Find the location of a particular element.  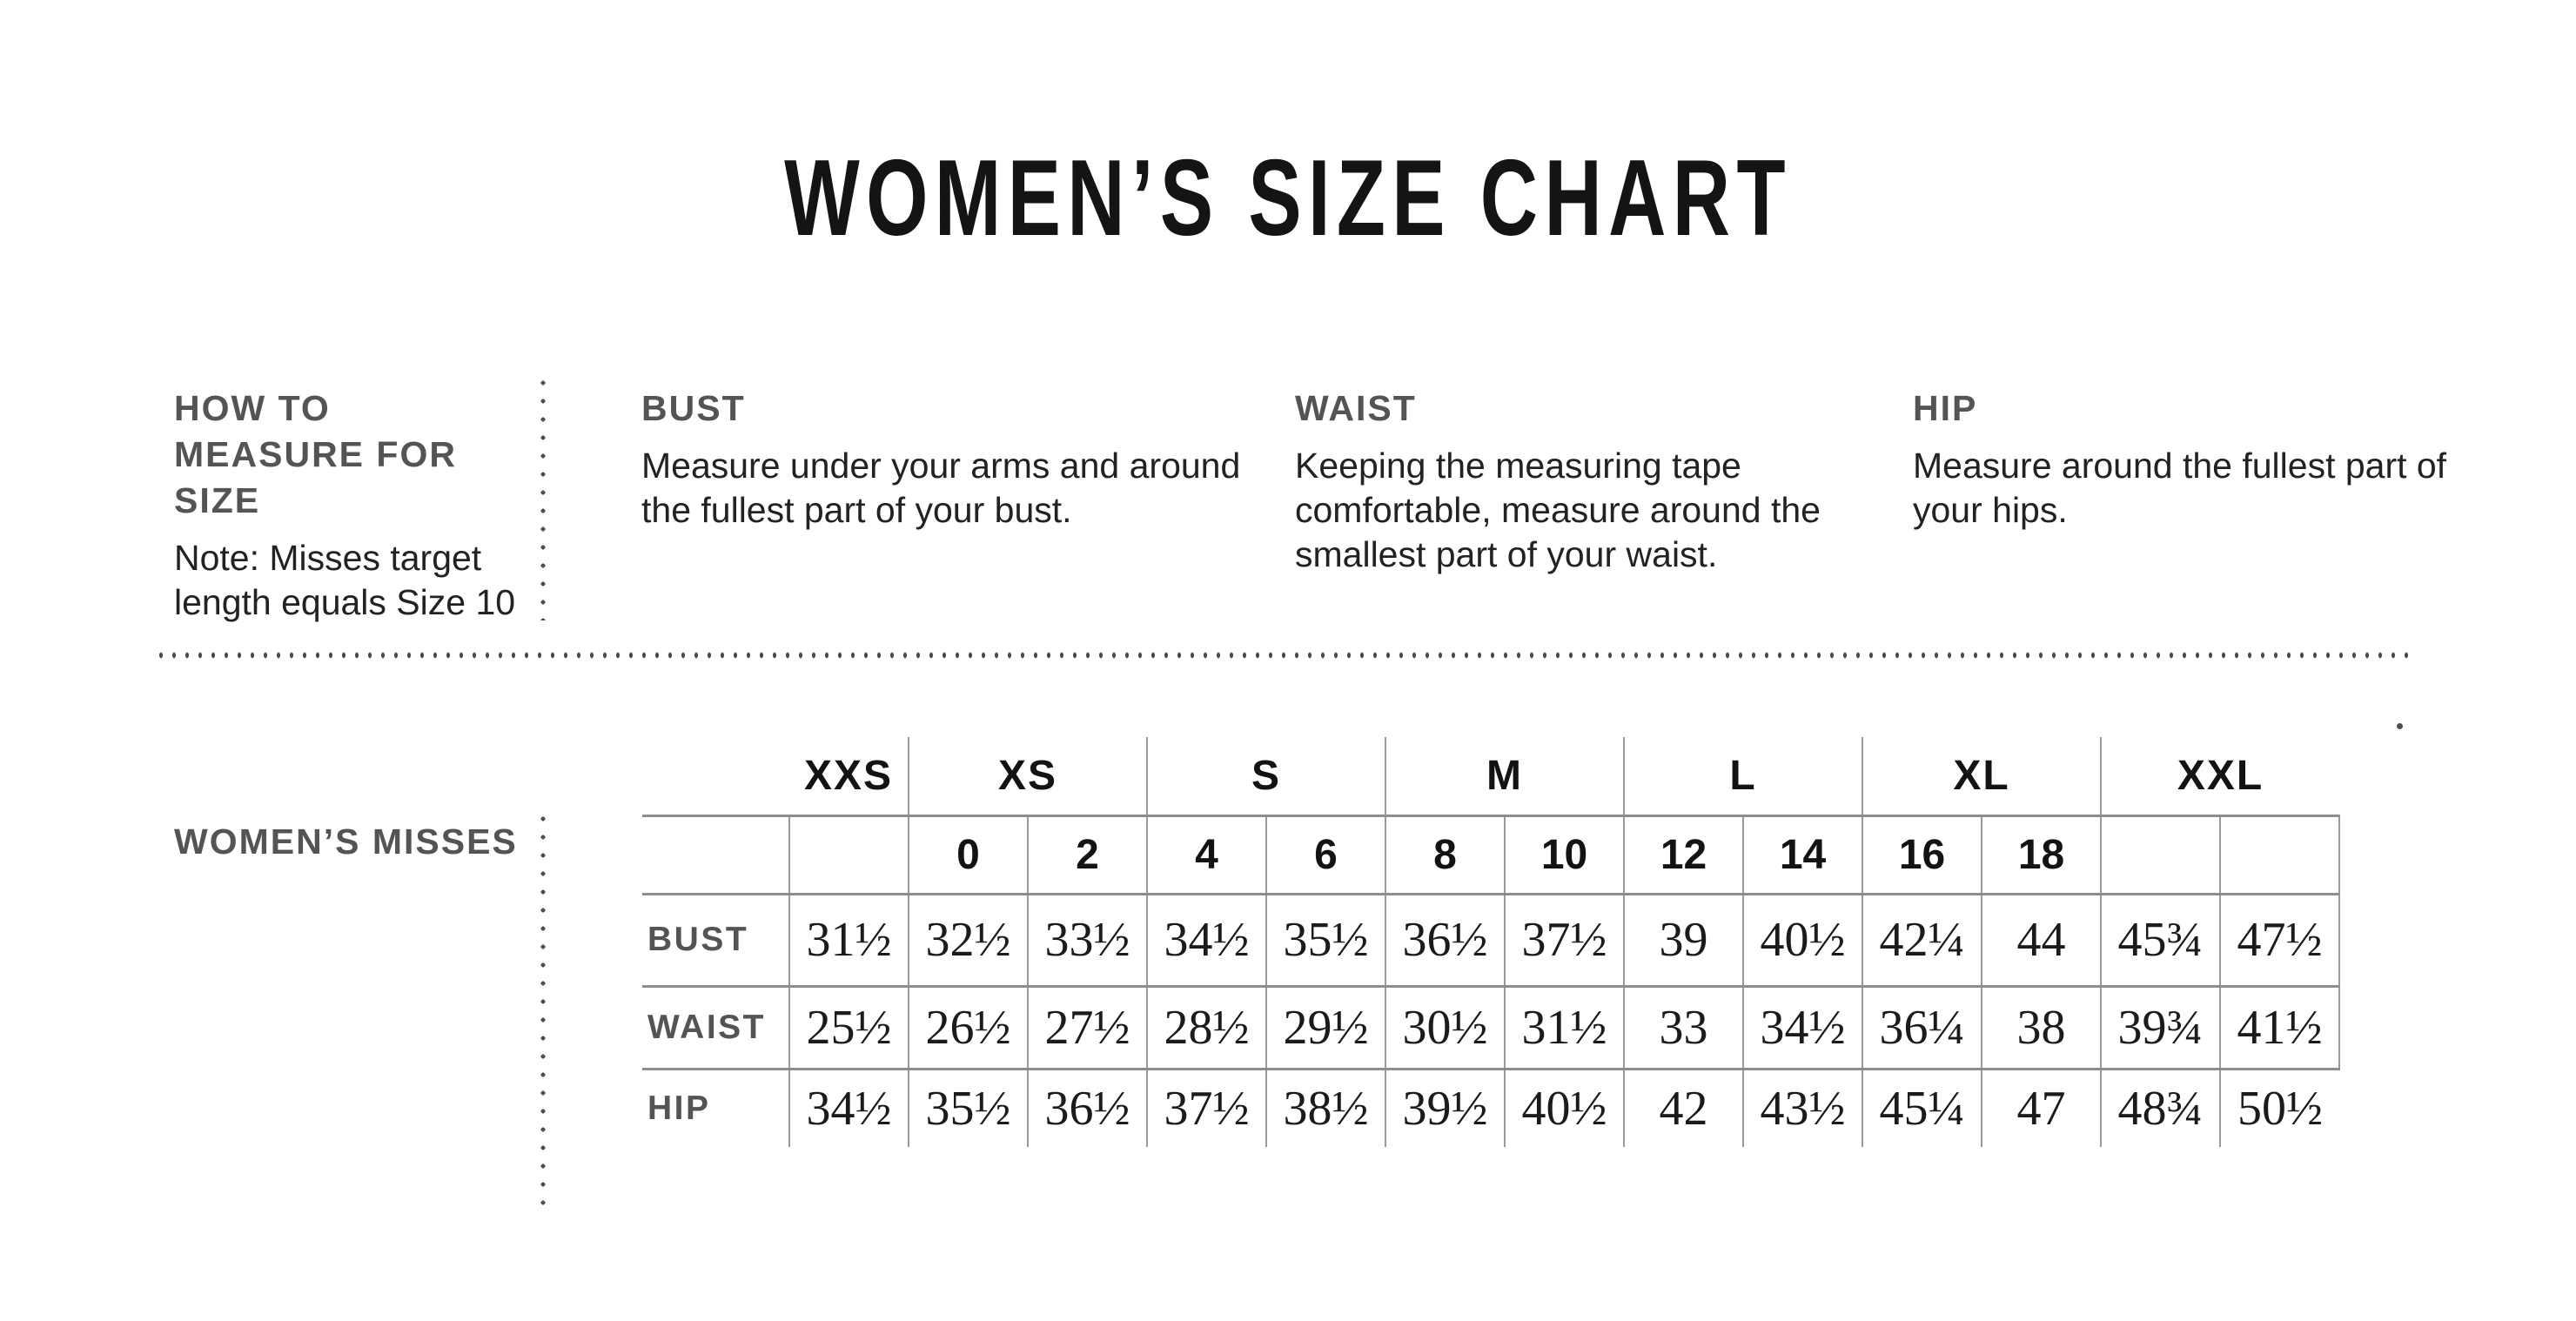

hip-value: 45¼ is located at coordinates (1922, 1108).